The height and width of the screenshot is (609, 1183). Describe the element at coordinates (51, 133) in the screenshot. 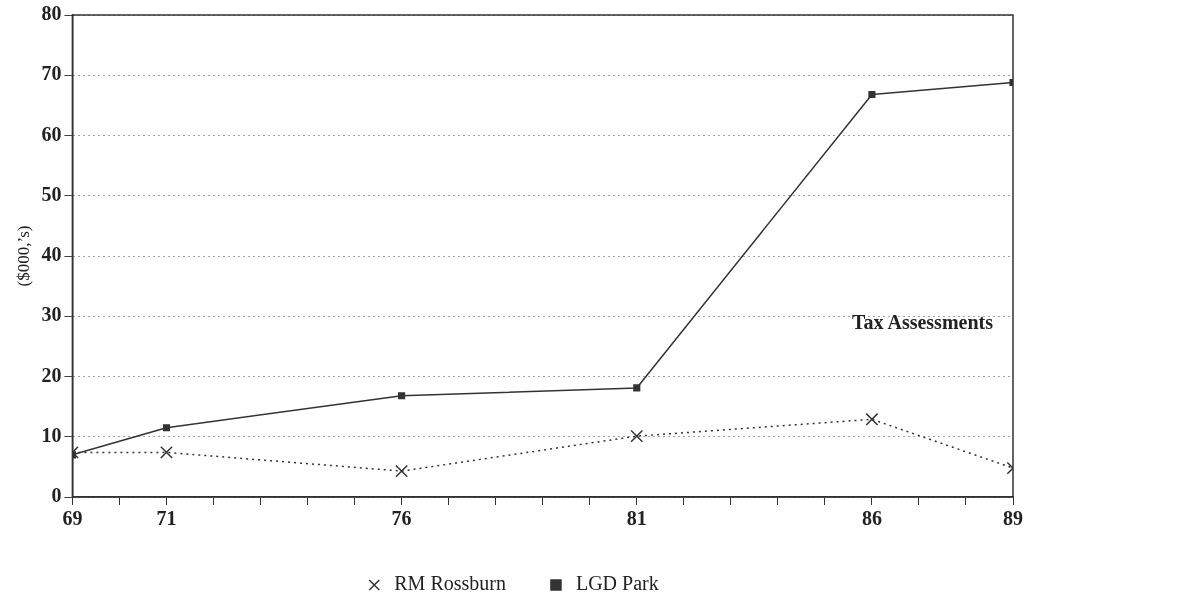

I see `y-tick-label: 60` at that location.